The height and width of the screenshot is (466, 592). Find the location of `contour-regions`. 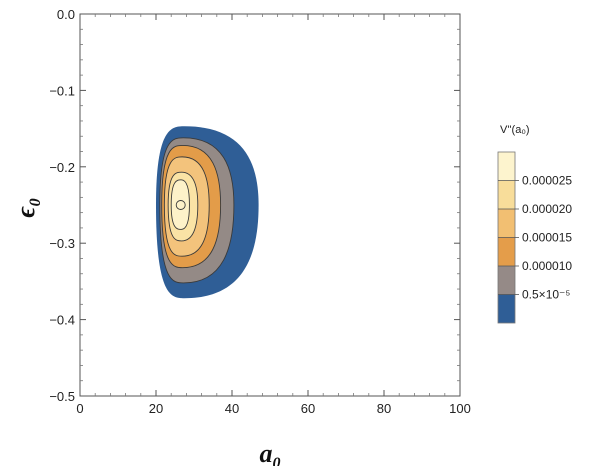

contour-regions is located at coordinates (207, 212).